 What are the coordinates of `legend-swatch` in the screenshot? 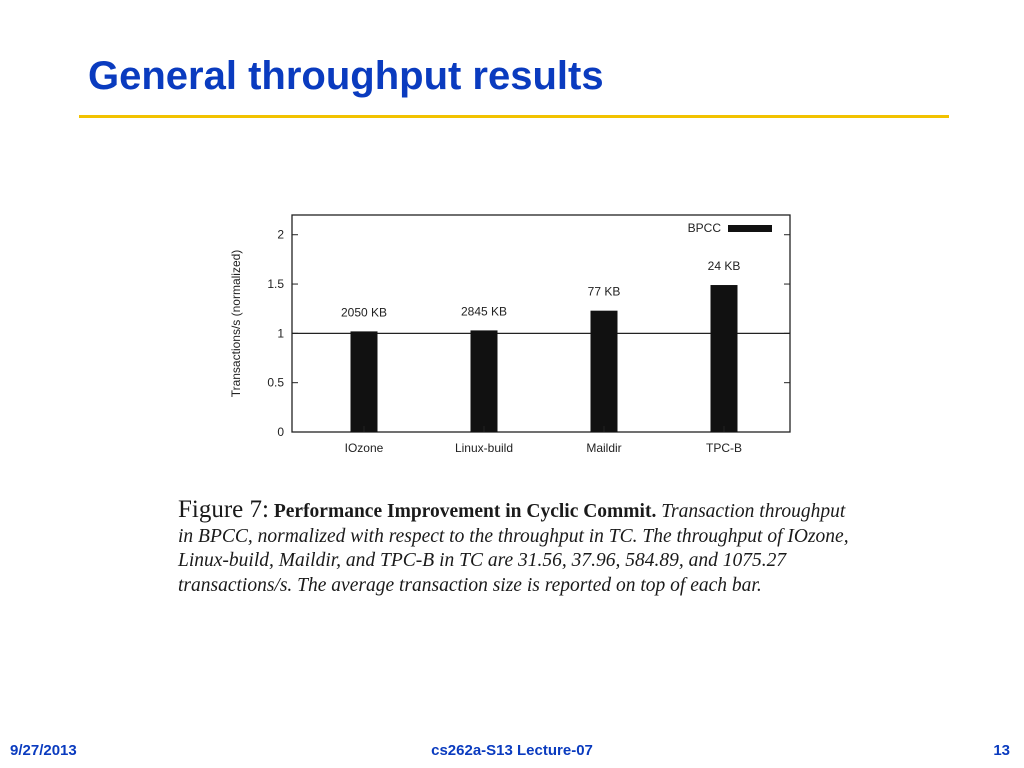 It's located at (750, 228).